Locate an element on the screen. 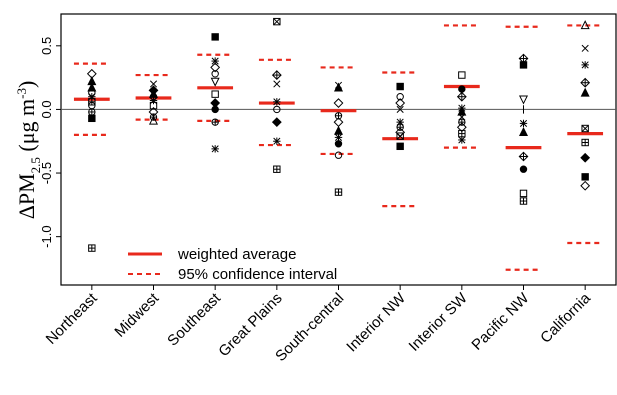  y-tick-label: 0.5 is located at coordinates (46, 46).